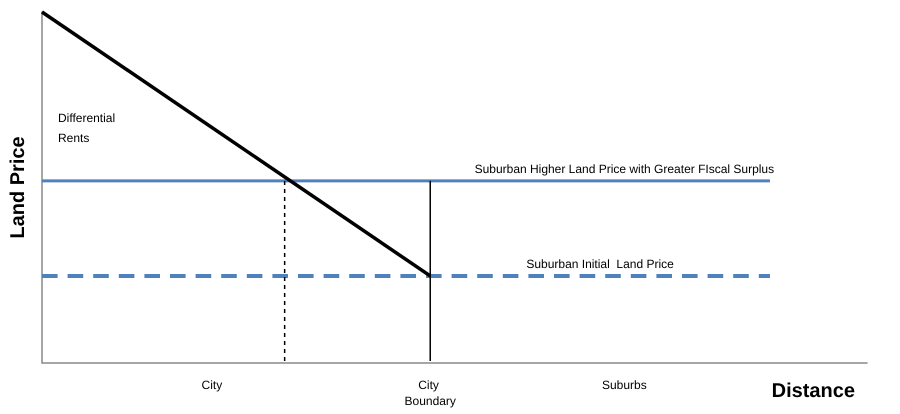  I want to click on y-axis-title: Land Price, so click(18, 187).